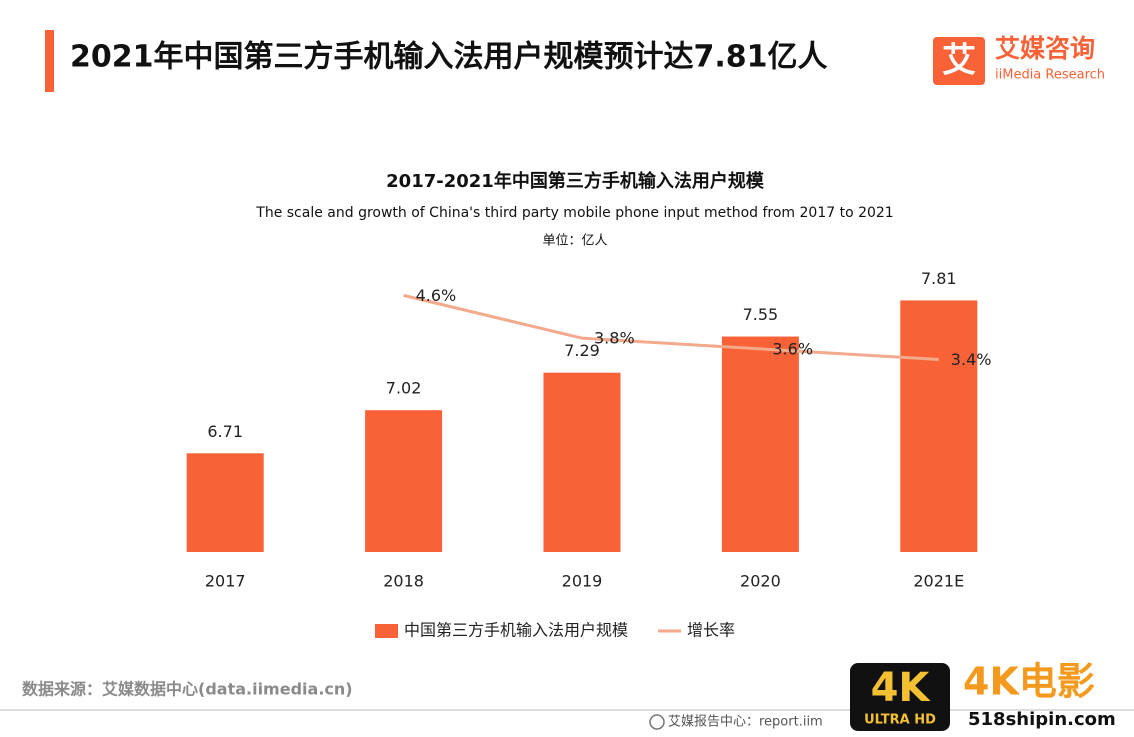 This screenshot has width=1134, height=737. I want to click on watermark-badge, so click(900, 697).